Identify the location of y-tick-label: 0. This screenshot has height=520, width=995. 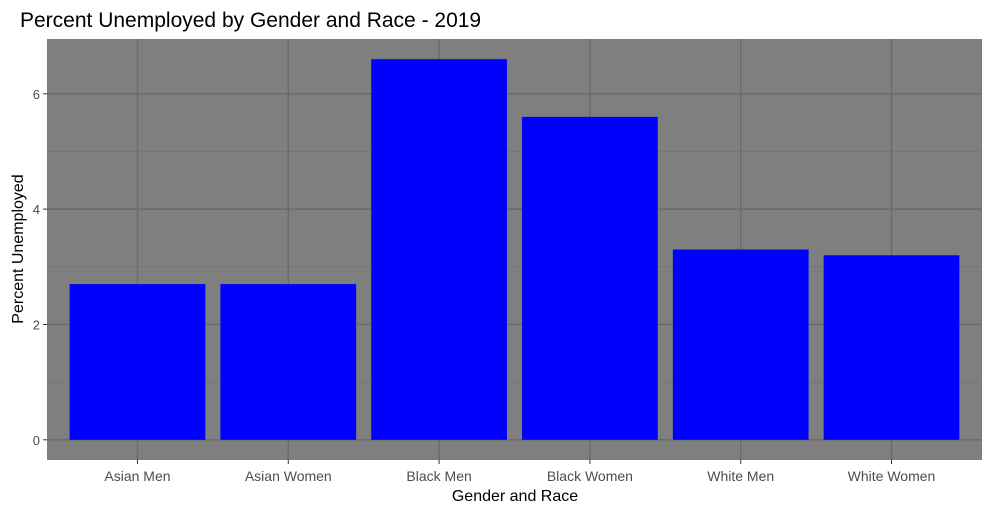
(36, 440).